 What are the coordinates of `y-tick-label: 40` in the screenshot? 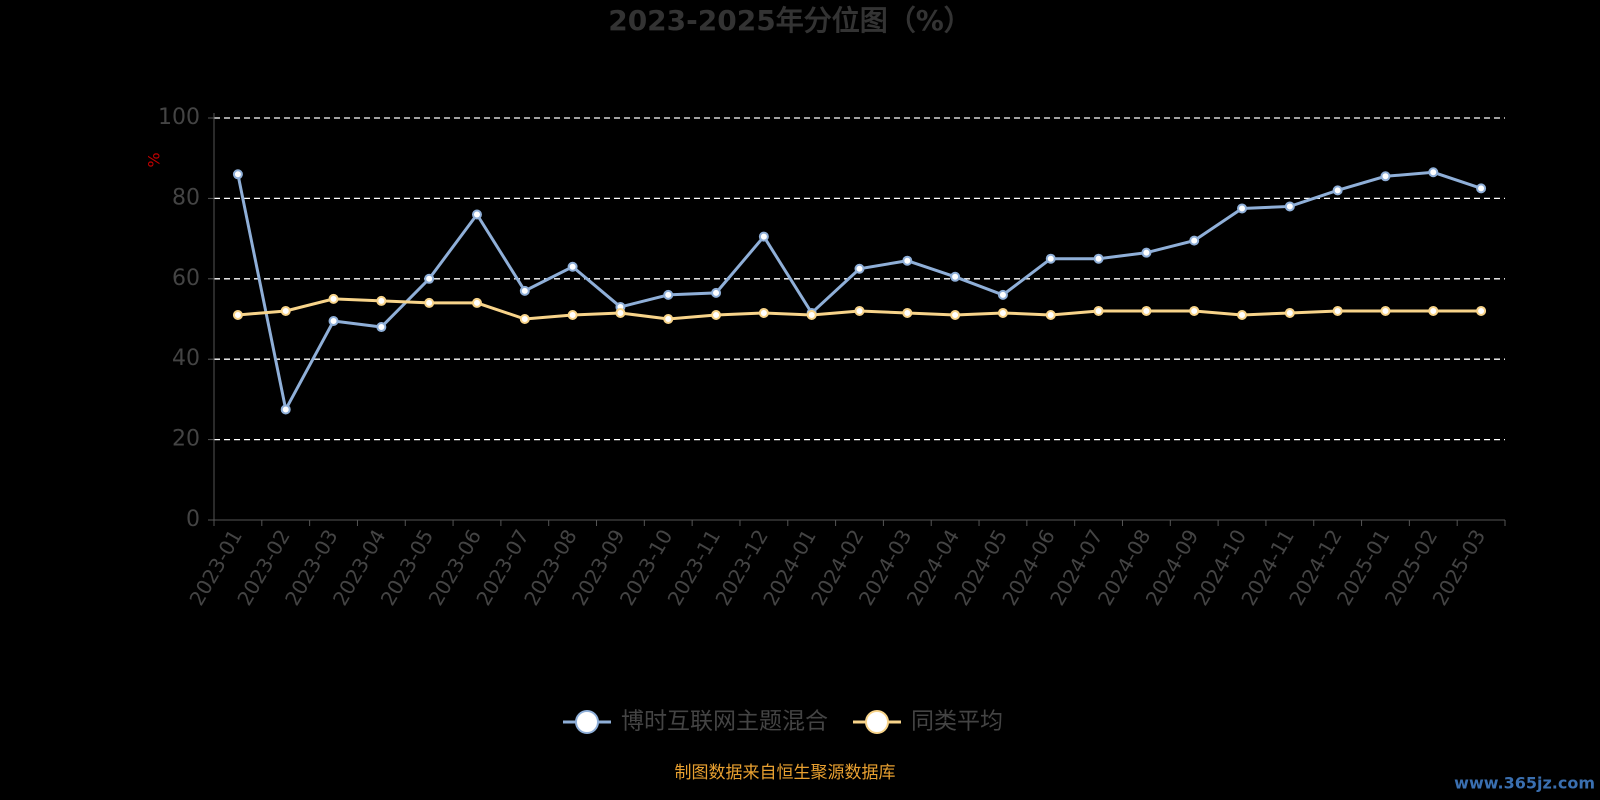 It's located at (186, 358).